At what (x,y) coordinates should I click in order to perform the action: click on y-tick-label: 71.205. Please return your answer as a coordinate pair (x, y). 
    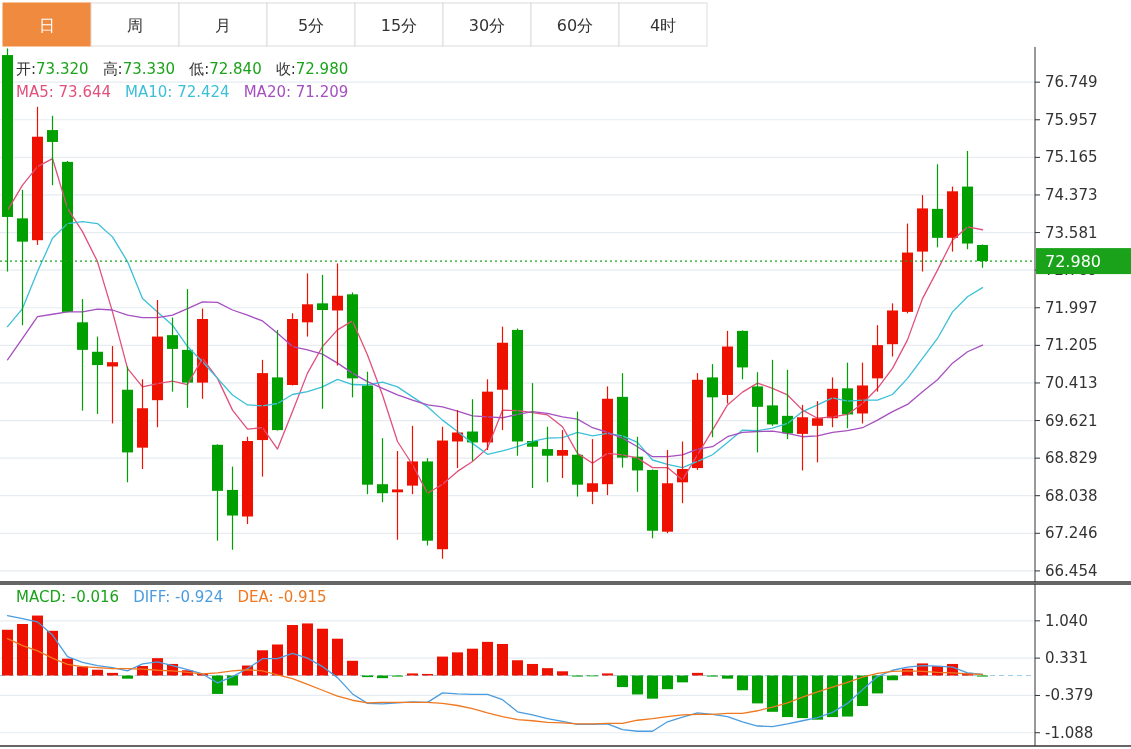
    Looking at the image, I should click on (1071, 345).